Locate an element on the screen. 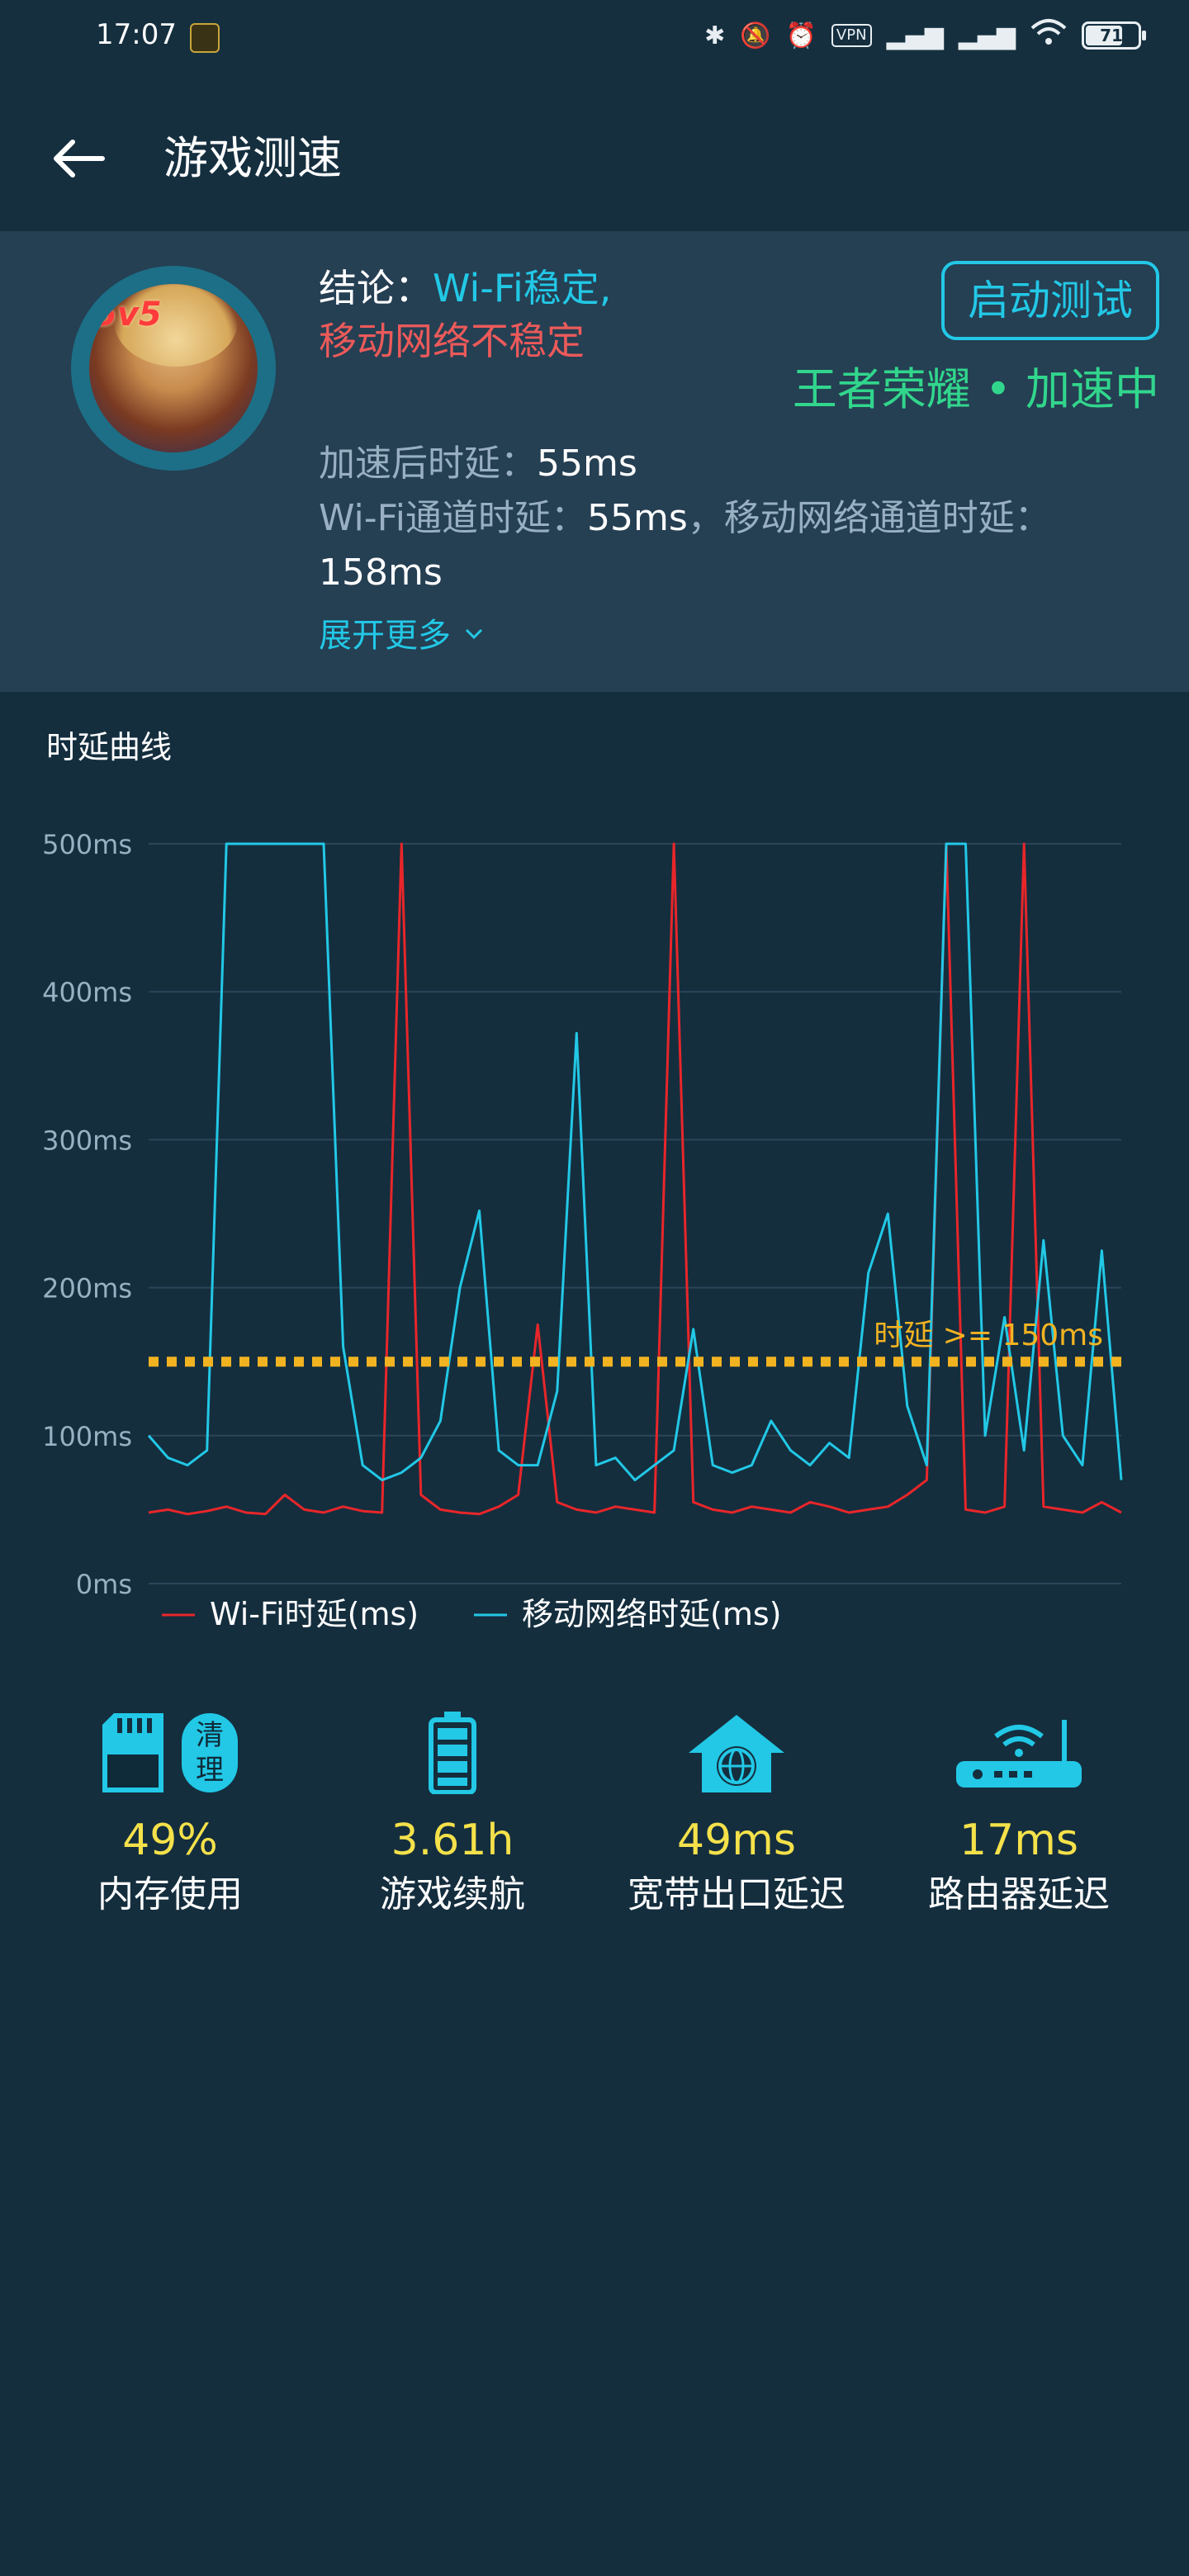  stat-broadband: 49ms 宽带出口延迟 is located at coordinates (736, 1810).